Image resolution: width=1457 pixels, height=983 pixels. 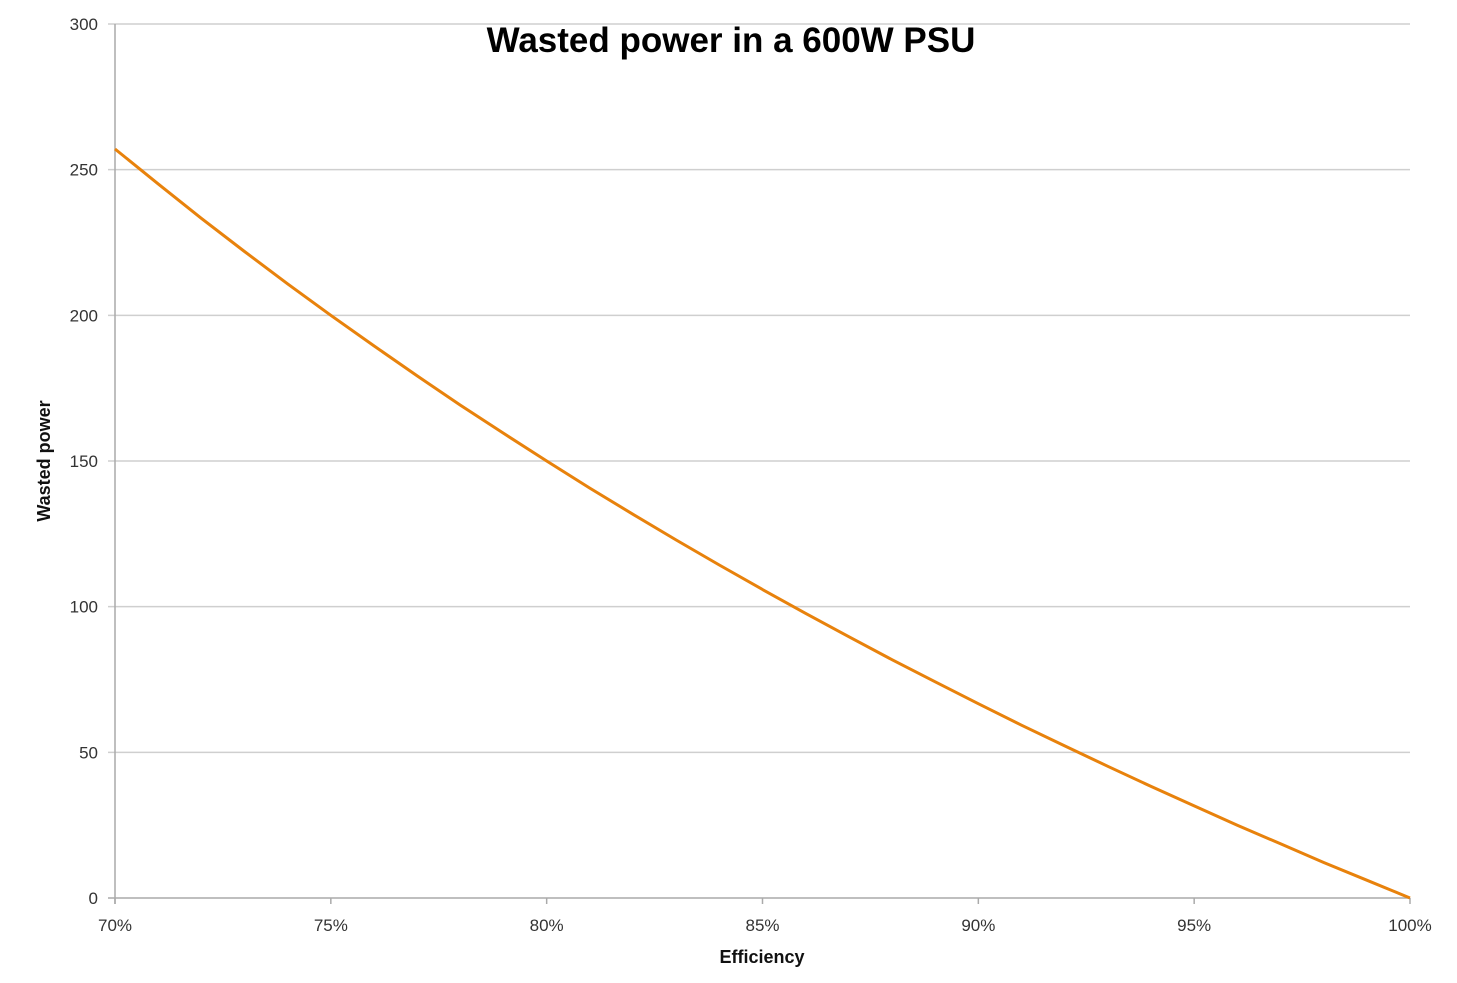 I want to click on x-tick-label: 80%, so click(x=547, y=925).